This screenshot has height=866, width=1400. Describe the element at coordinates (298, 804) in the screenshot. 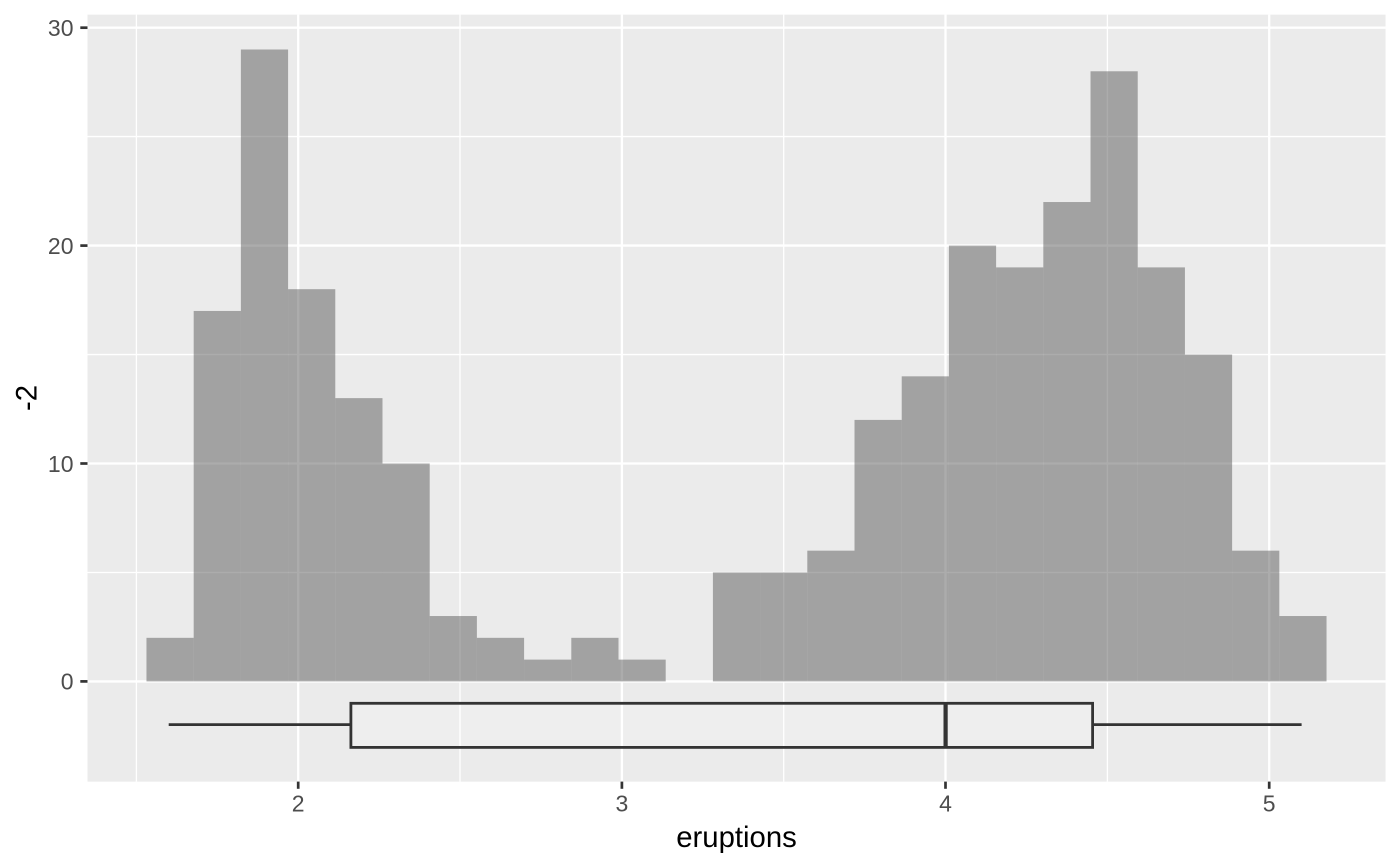

I see `svg-text: 2` at that location.